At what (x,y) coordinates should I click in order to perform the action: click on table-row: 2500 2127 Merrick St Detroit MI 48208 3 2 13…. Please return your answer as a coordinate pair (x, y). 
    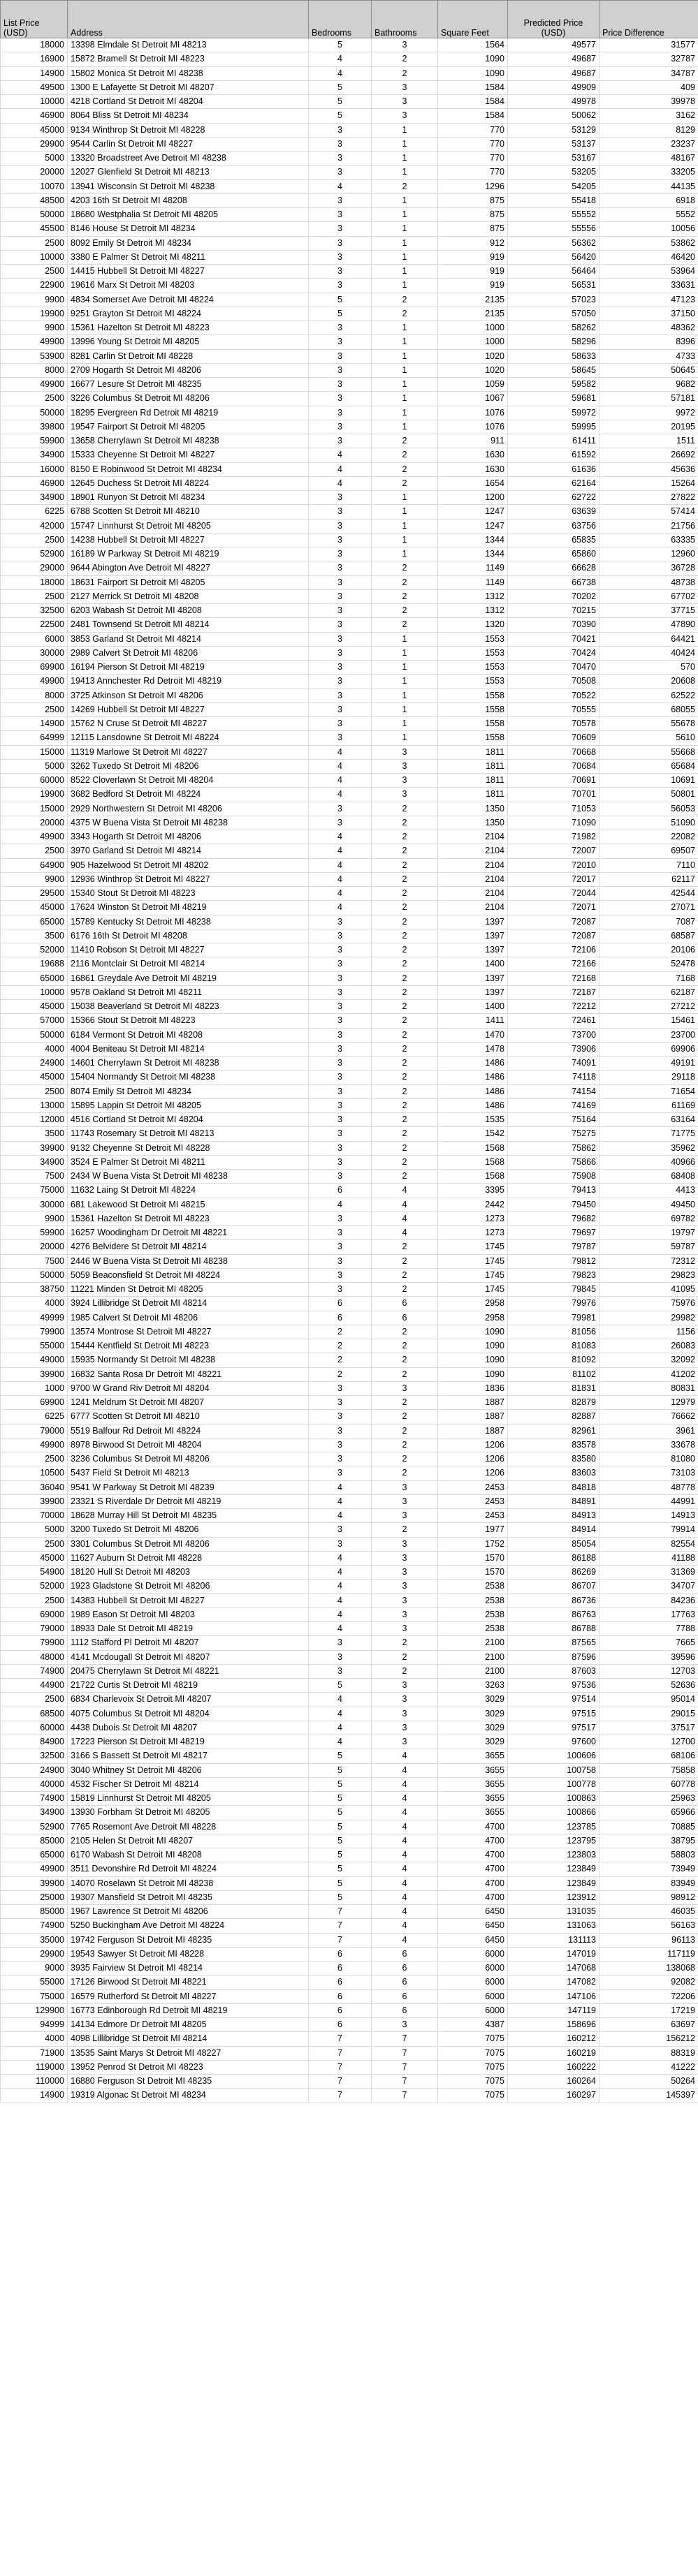
    Looking at the image, I should click on (349, 597).